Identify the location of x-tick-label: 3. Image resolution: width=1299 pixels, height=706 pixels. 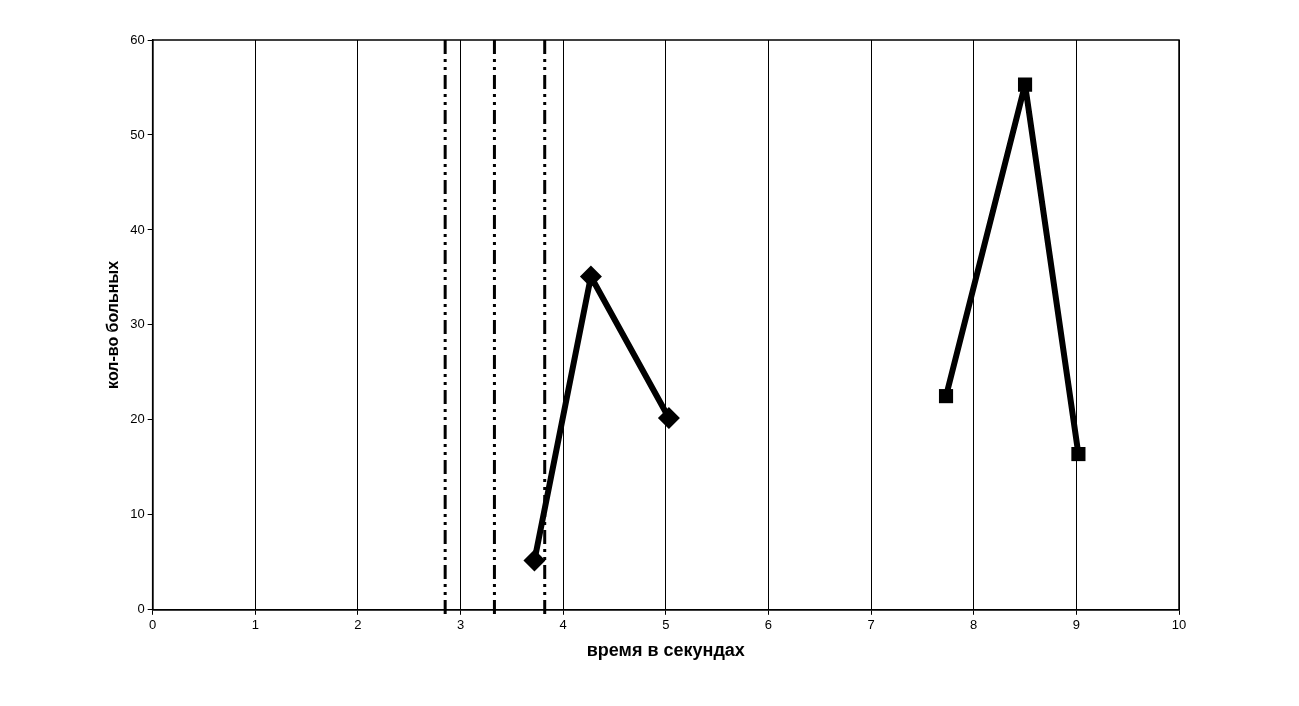
(460, 625).